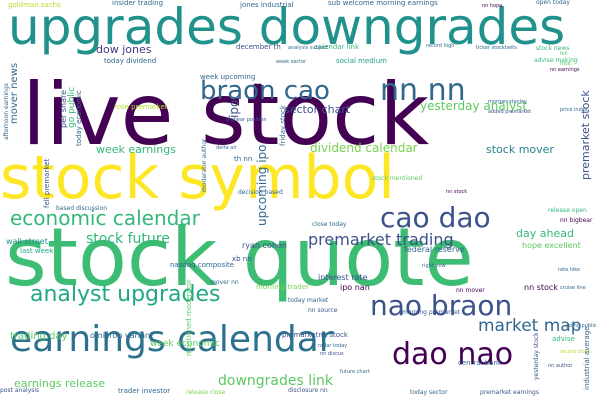 This screenshot has width=600, height=400. What do you see at coordinates (530, 326) in the screenshot?
I see `cloud-word: market map` at bounding box center [530, 326].